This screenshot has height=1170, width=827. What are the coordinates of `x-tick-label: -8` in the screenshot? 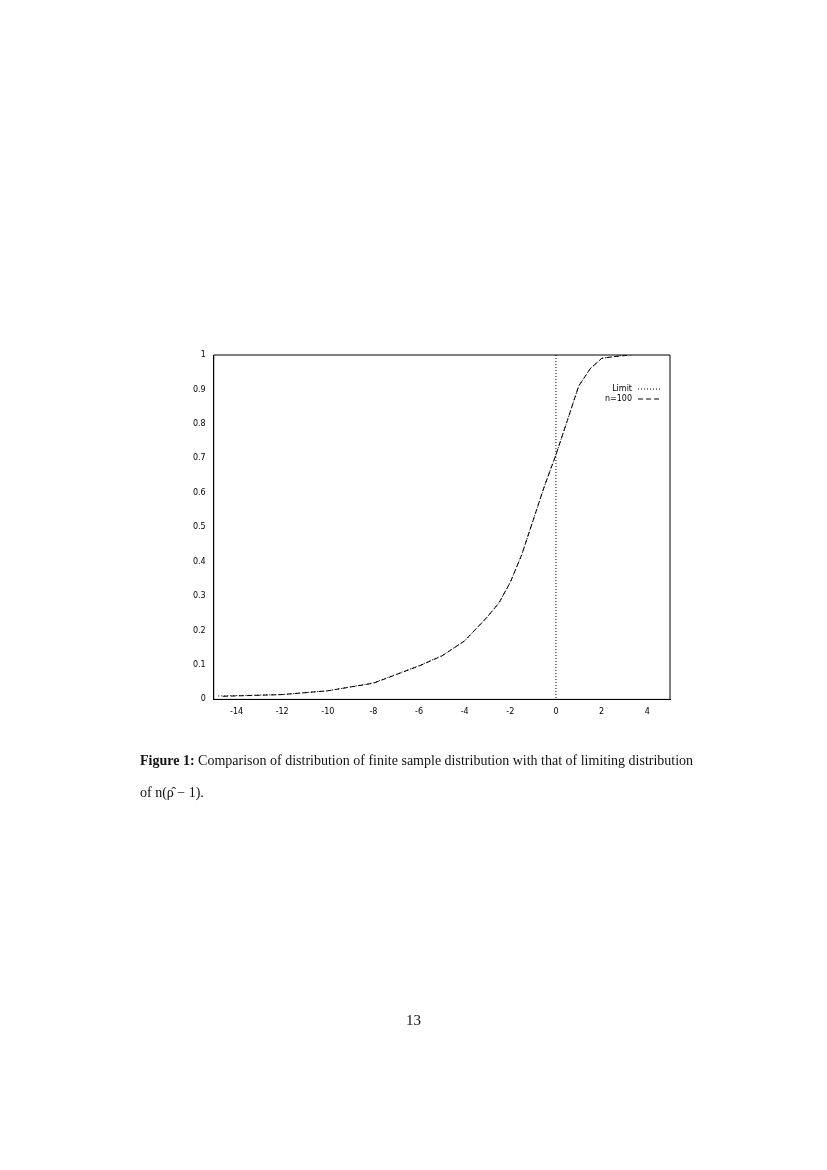 It's located at (373, 712).